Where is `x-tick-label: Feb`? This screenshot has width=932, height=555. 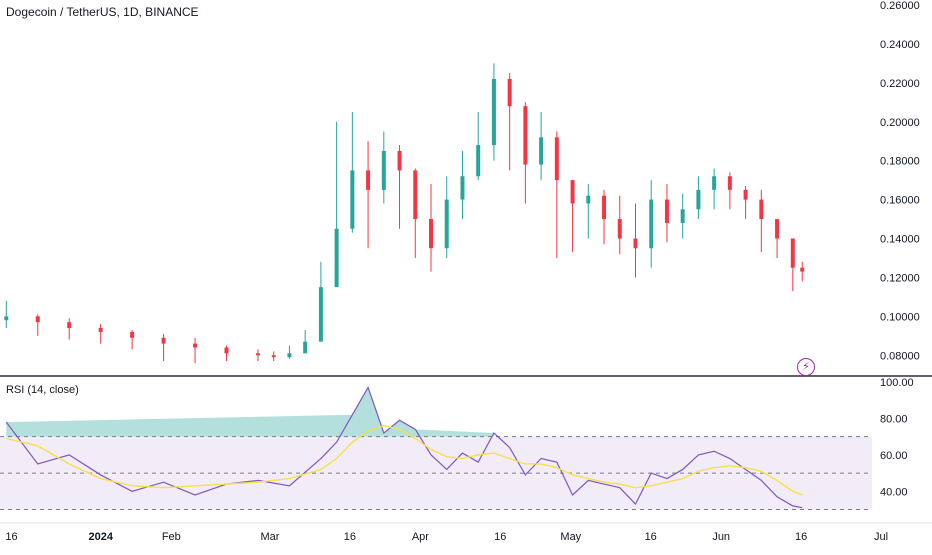
x-tick-label: Feb is located at coordinates (171, 537).